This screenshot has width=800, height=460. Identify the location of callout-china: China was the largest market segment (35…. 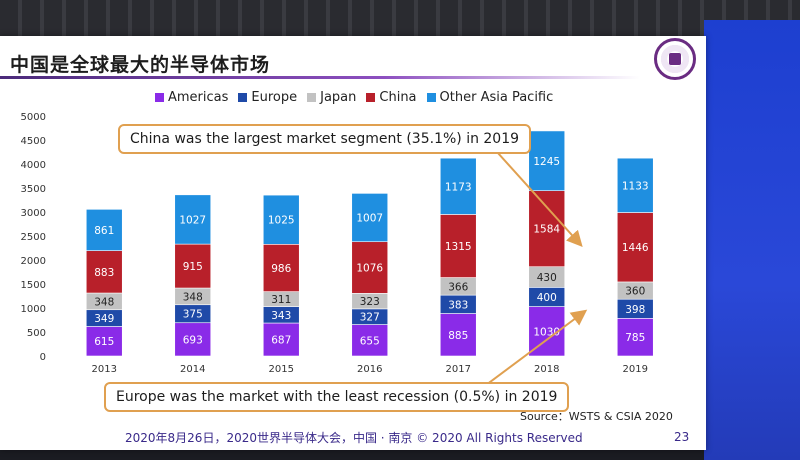
(325, 139).